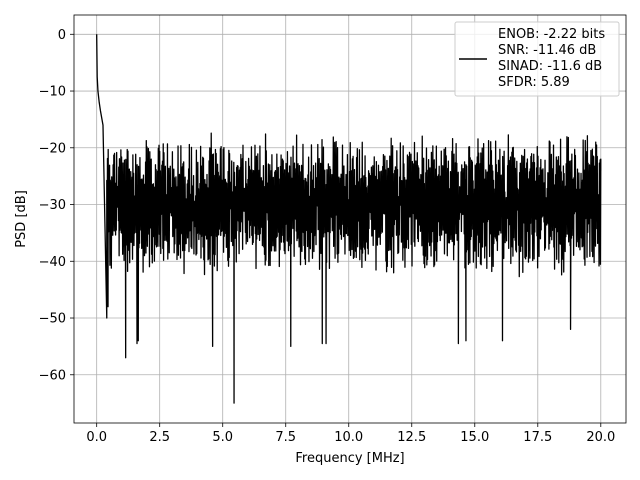  I want to click on y-axis-label: PSD [dB], so click(21, 219).